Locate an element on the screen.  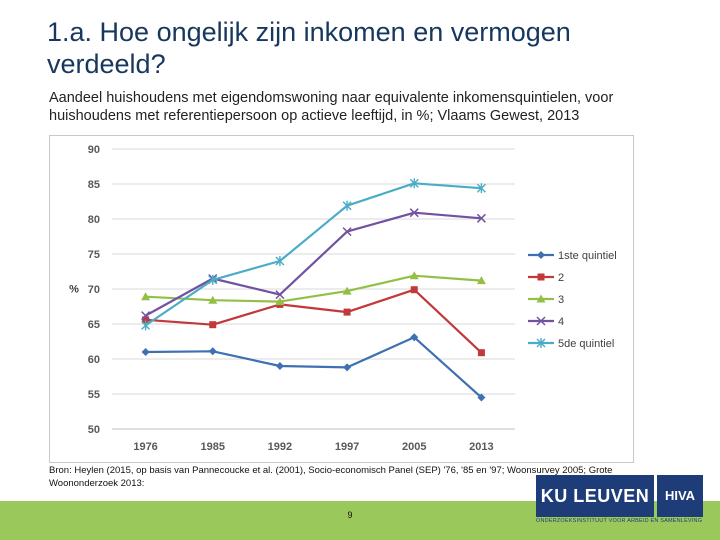
y-axis-label: % is located at coordinates (74, 290).